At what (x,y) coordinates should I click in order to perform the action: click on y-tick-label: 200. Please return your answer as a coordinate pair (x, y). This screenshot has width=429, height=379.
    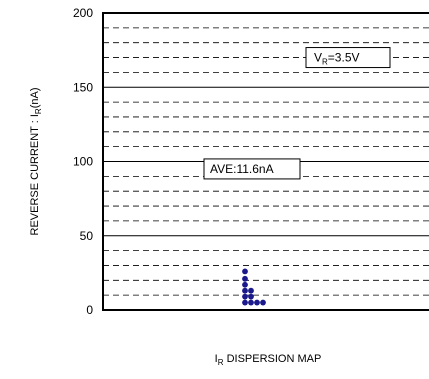
    Looking at the image, I should click on (83, 13).